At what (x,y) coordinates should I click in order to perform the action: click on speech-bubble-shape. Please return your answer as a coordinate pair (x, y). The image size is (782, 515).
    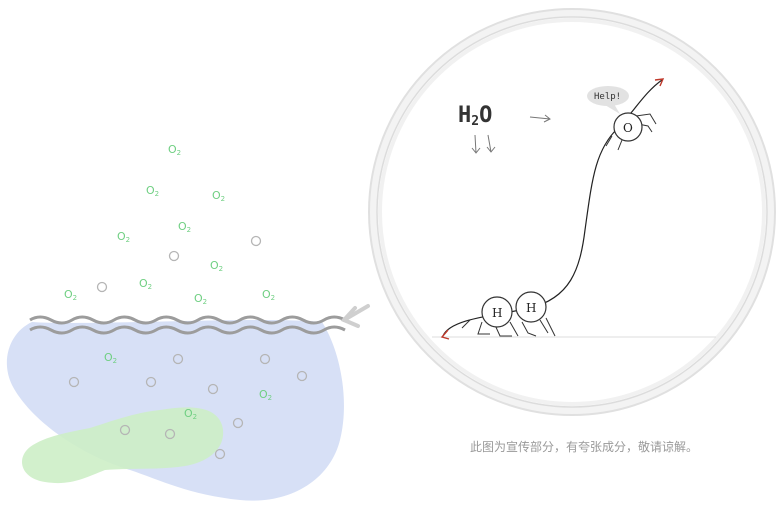
    Looking at the image, I should click on (608, 96).